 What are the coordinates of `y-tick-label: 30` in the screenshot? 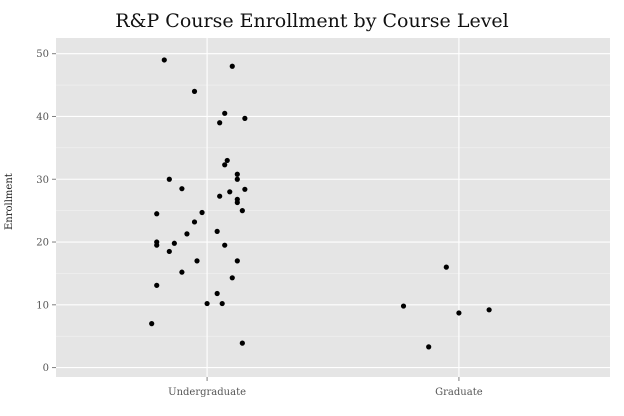 It's located at (42, 180).